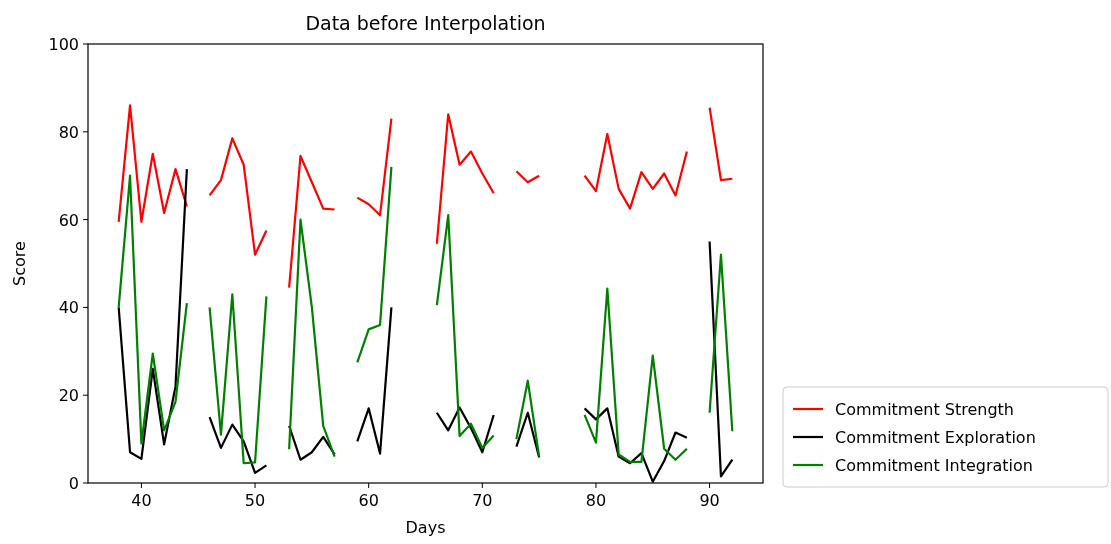  Describe the element at coordinates (934, 465) in the screenshot. I see `legend-label: Commitment Integration` at that location.